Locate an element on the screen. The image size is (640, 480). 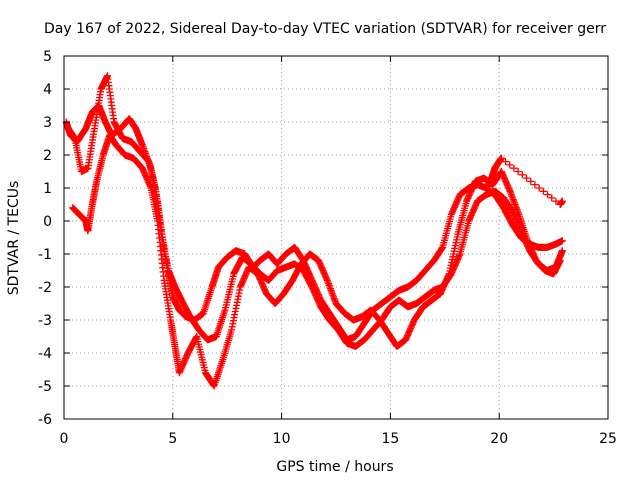
y-tick-label: 1 is located at coordinates (47, 189).